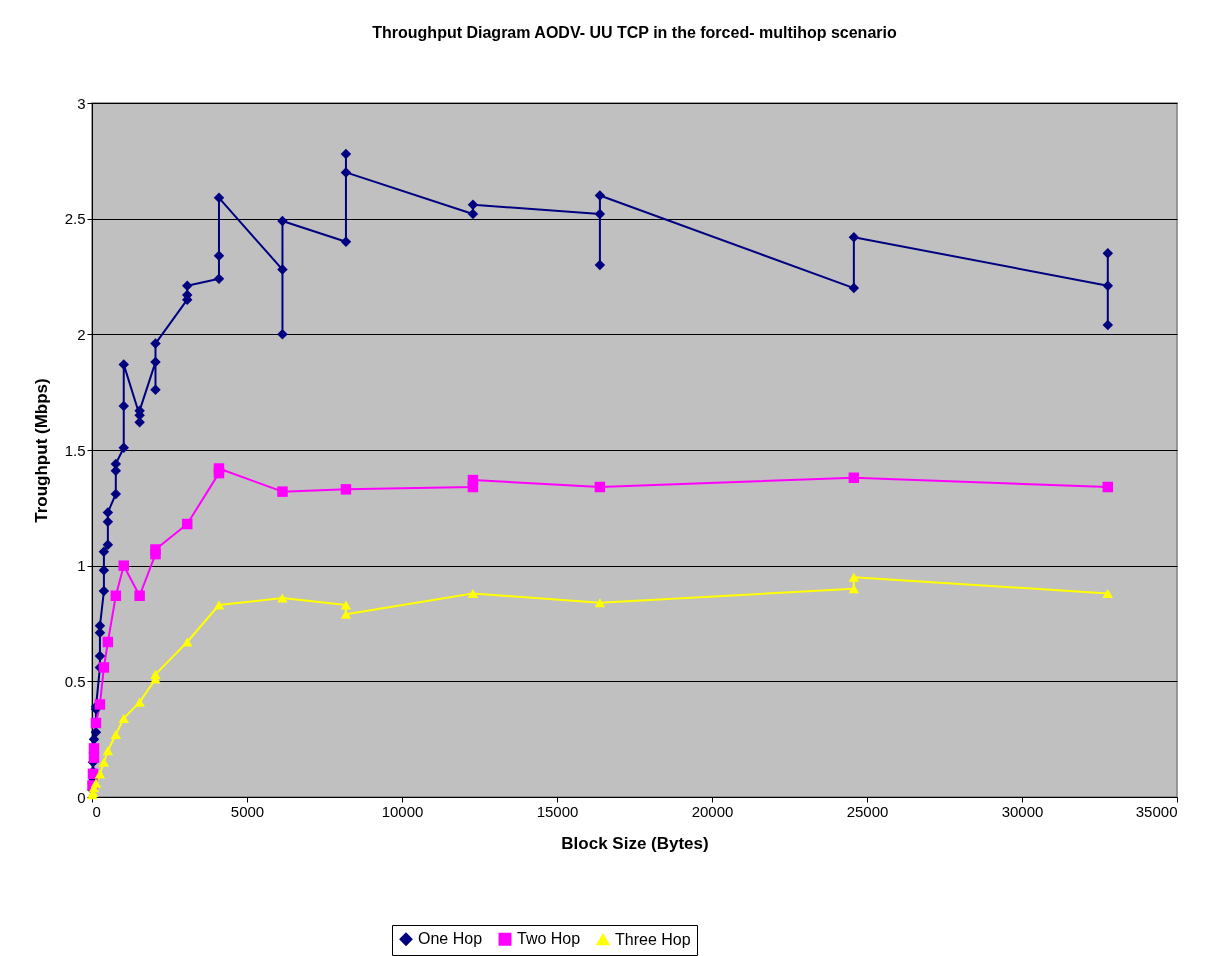 This screenshot has height=956, width=1216. I want to click on y-tick-label: 1, so click(81, 566).